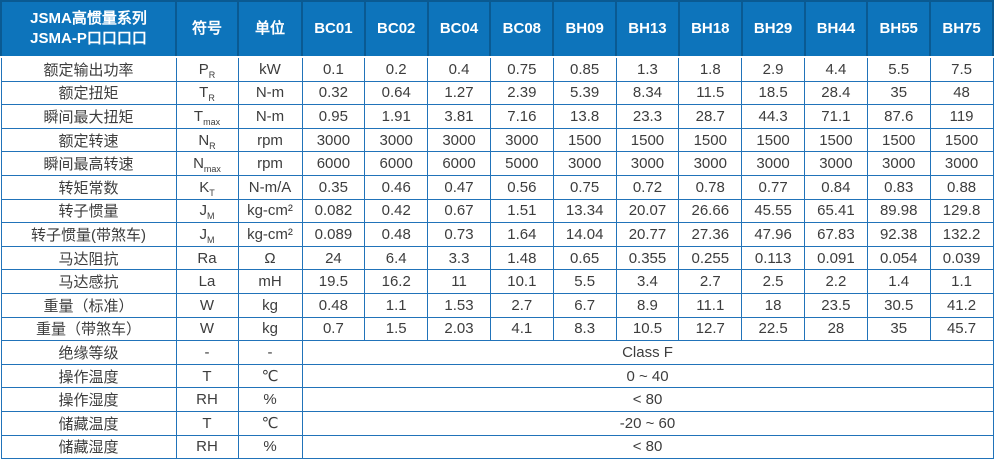 The width and height of the screenshot is (994, 468). Describe the element at coordinates (396, 258) in the screenshot. I see `value-cell: 6.4` at that location.